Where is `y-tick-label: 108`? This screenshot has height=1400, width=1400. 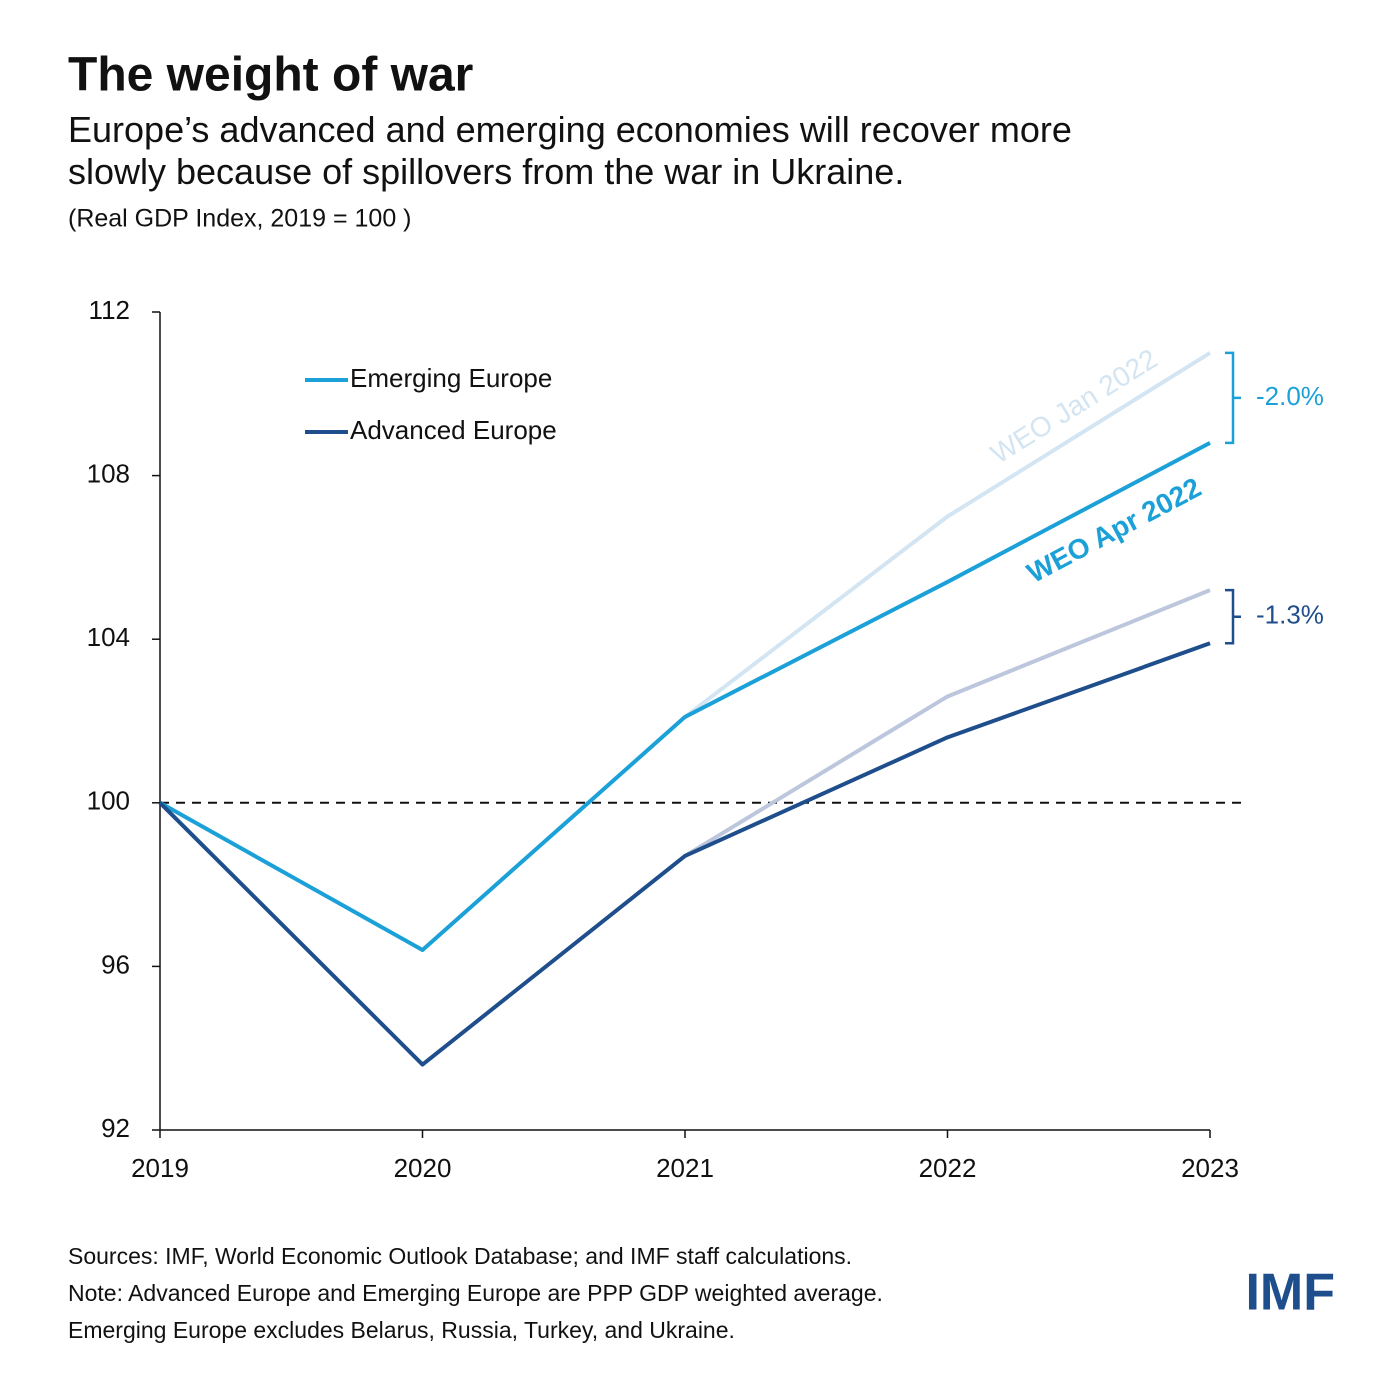
y-tick-label: 108 is located at coordinates (108, 473).